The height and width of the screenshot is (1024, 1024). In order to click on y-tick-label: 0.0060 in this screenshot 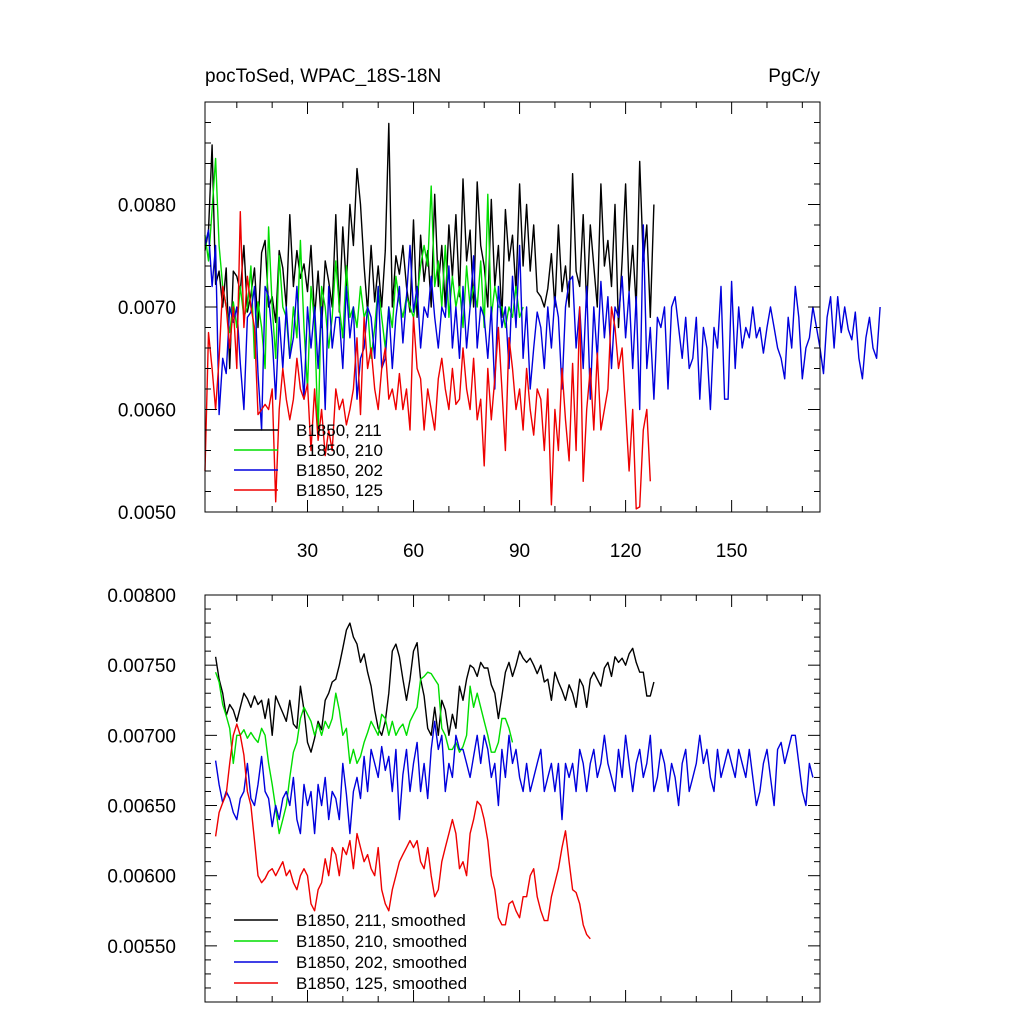, I will do `click(147, 411)`.